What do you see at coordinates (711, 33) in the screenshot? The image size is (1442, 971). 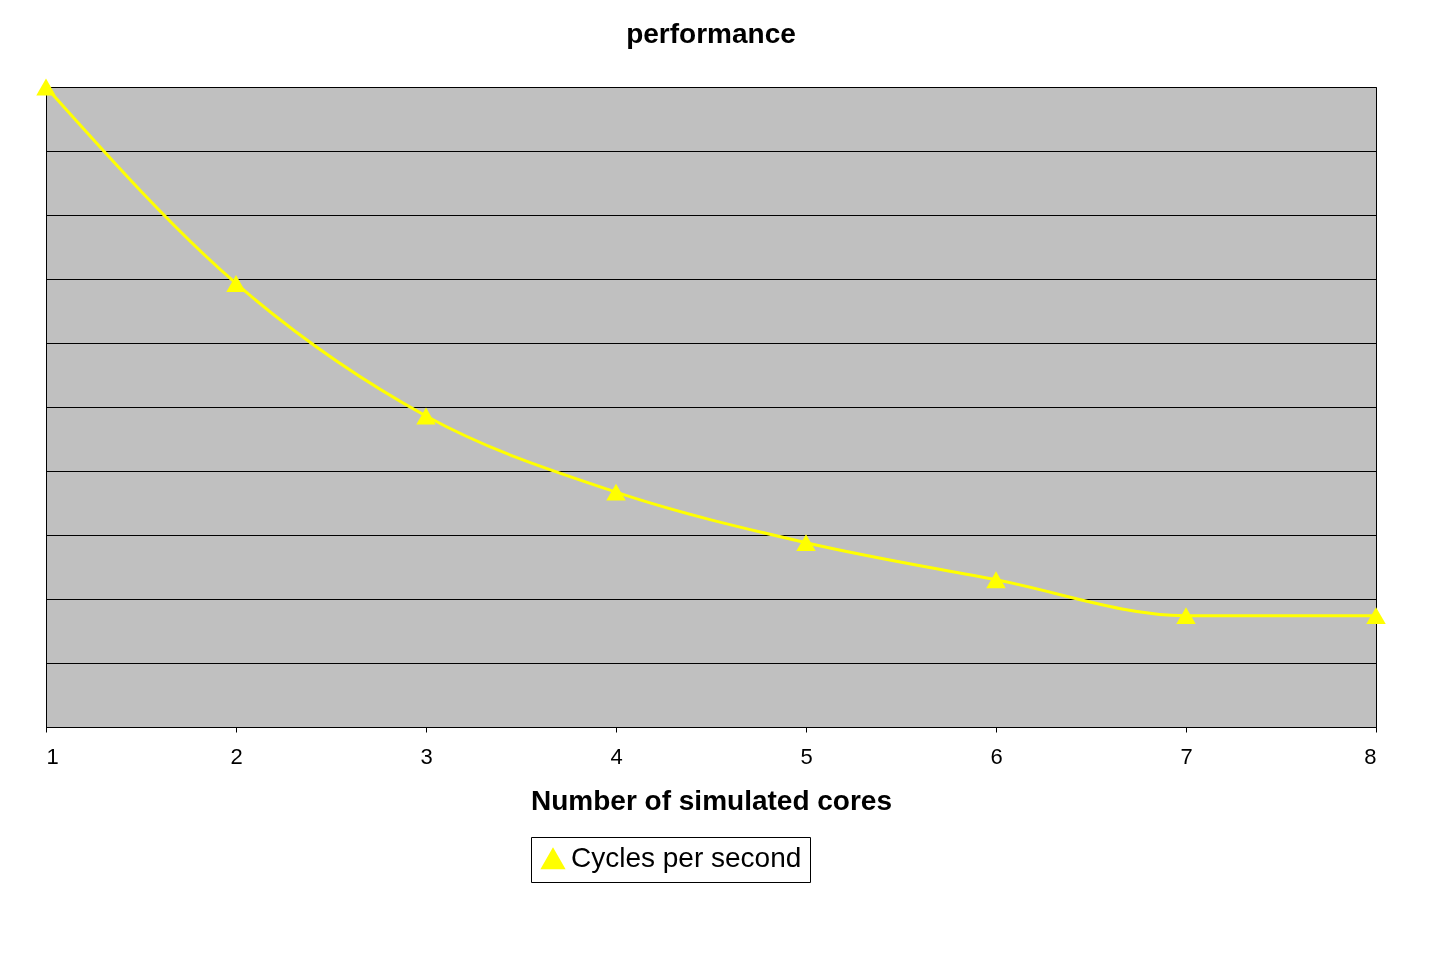 I see `chart-title: performance` at bounding box center [711, 33].